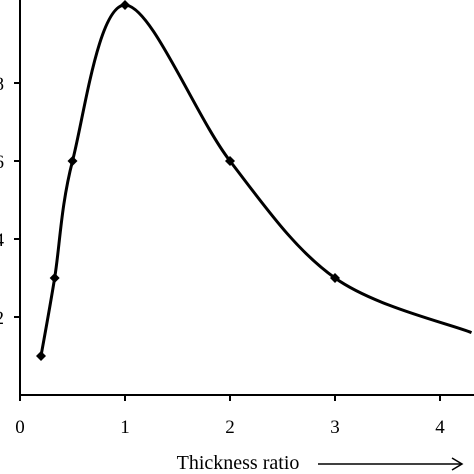 The image size is (474, 474). What do you see at coordinates (2, 84) in the screenshot?
I see `y-tick-label: 8` at bounding box center [2, 84].